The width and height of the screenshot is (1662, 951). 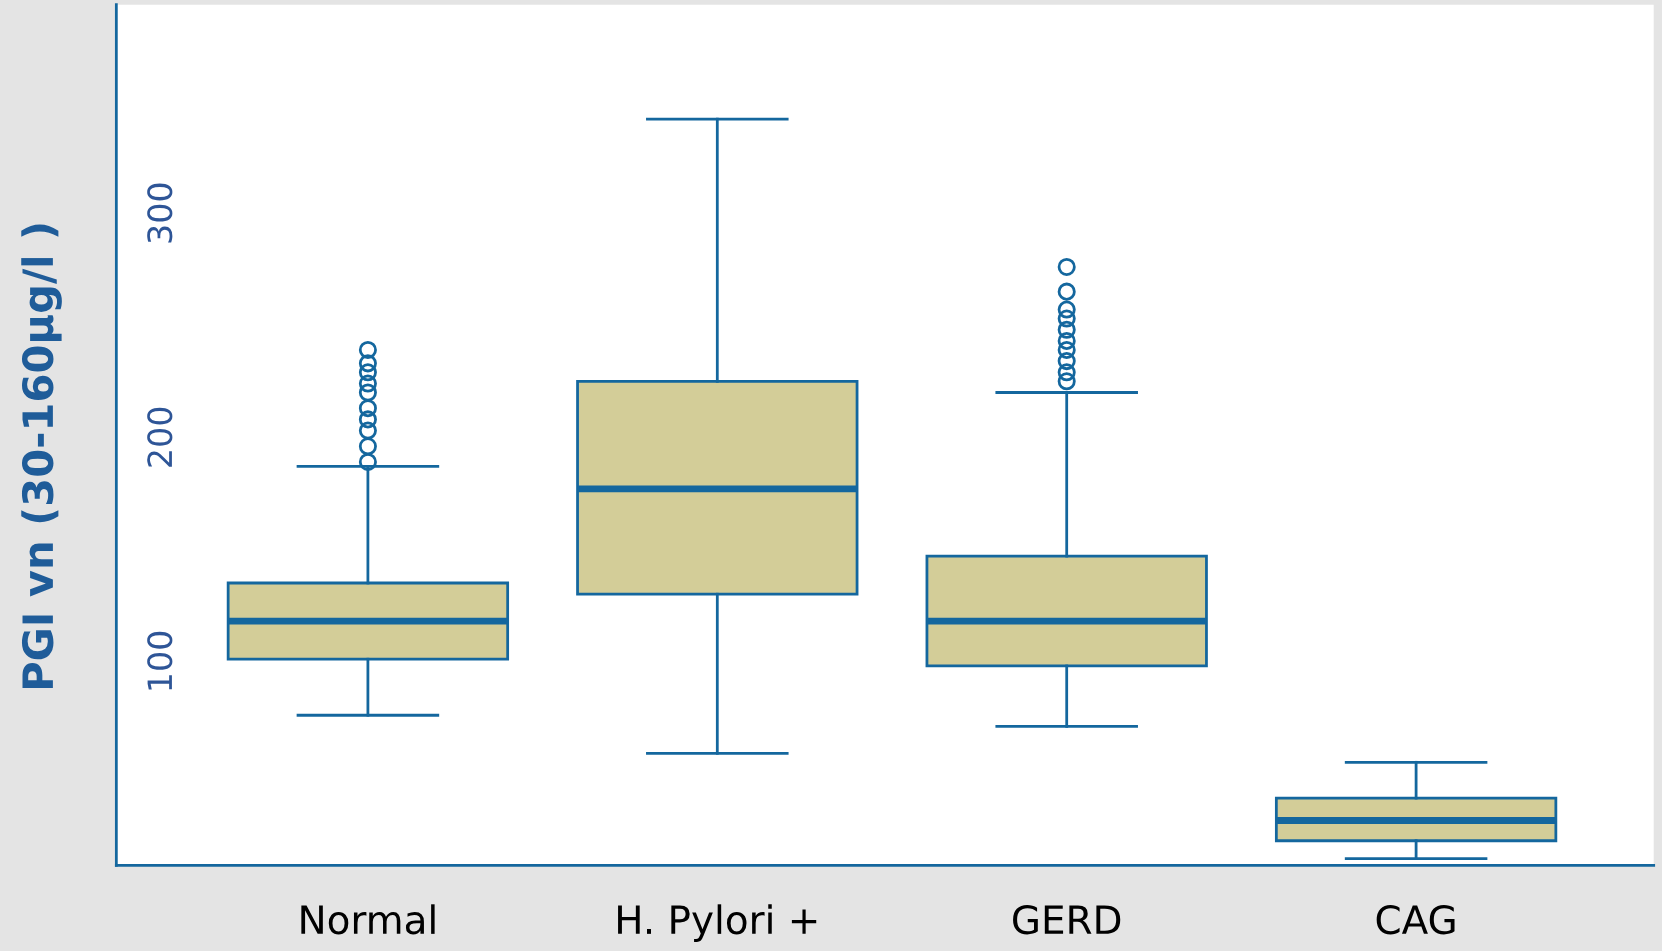 What do you see at coordinates (368, 919) in the screenshot?
I see `x-tick-label: Normal` at bounding box center [368, 919].